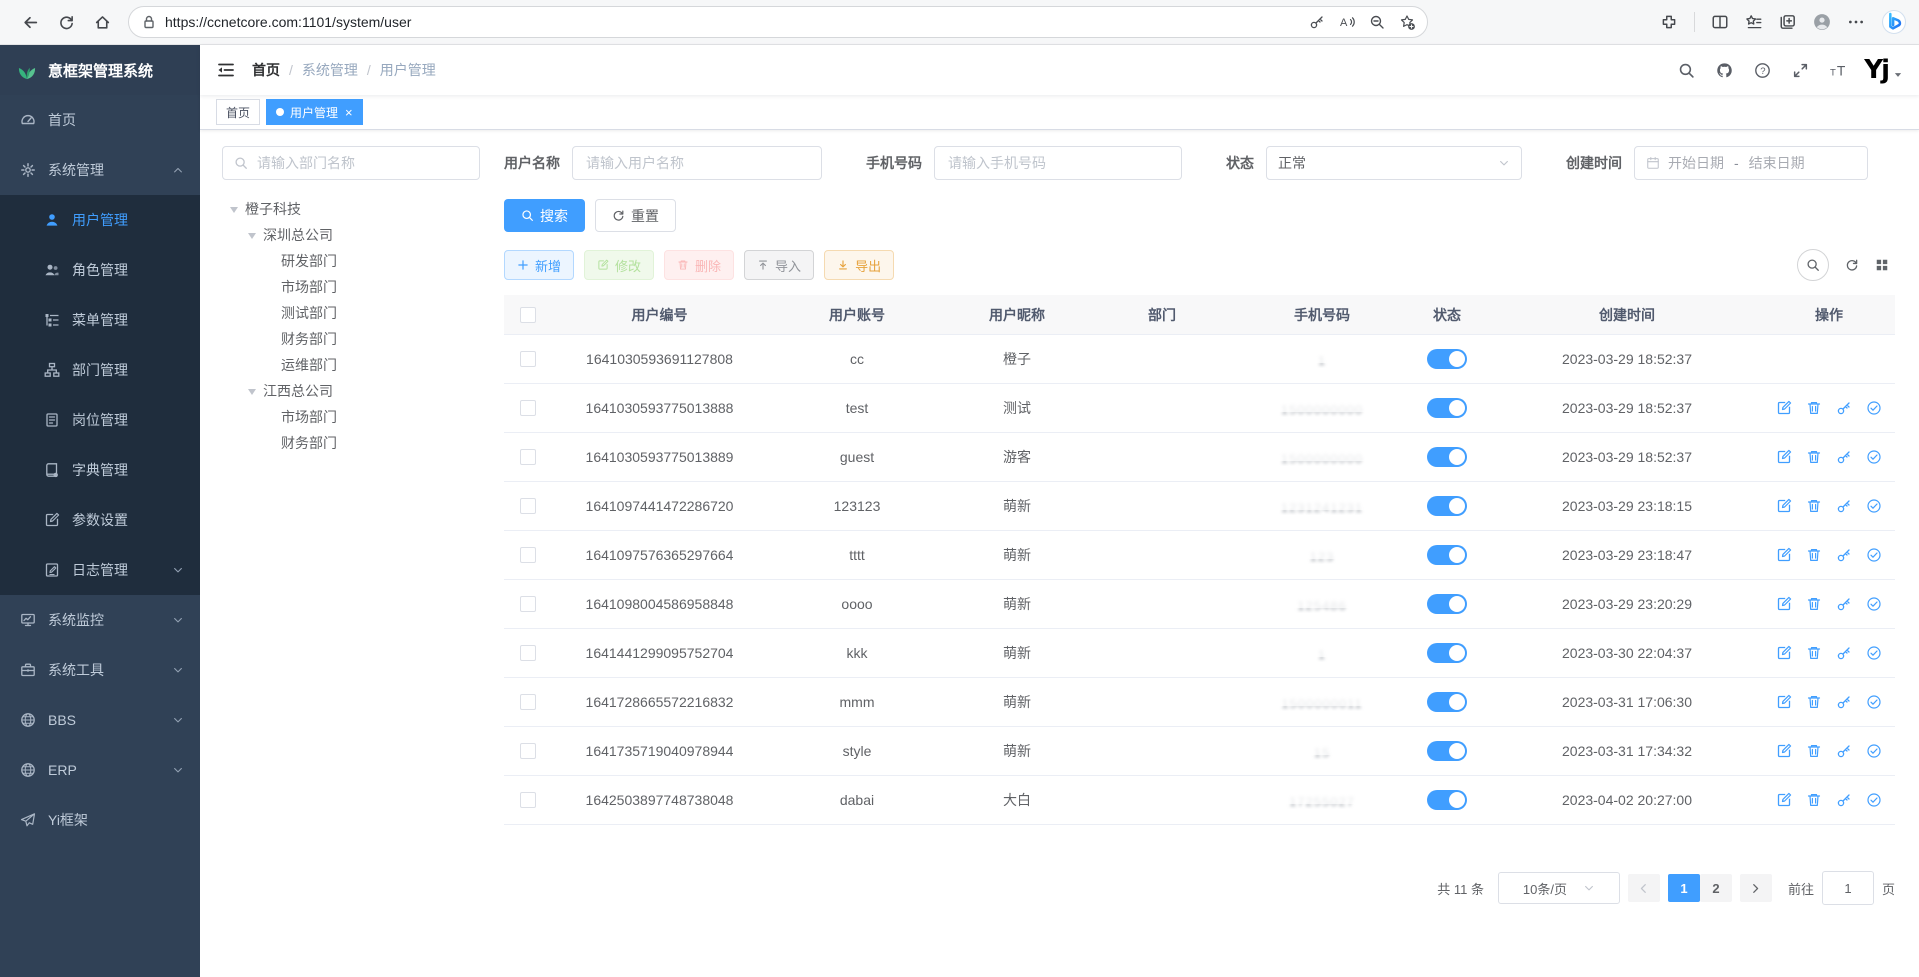 This screenshot has height=977, width=1919. I want to click on profile-avatar-icon, so click(1822, 22).